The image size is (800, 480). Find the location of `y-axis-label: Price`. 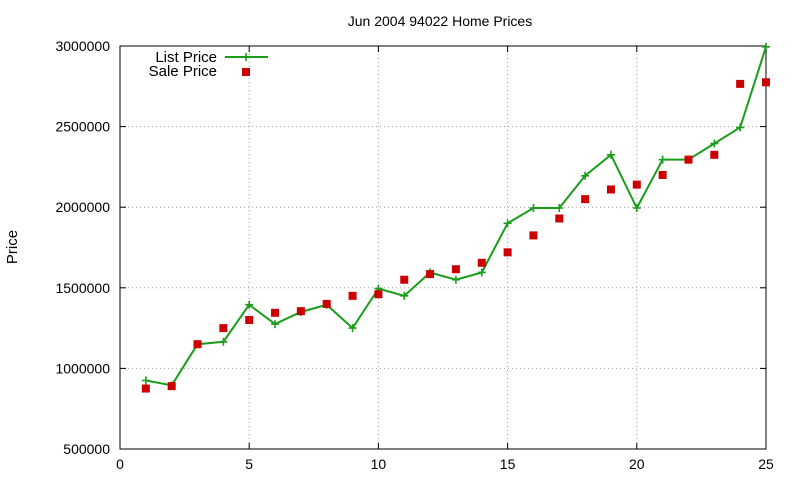

y-axis-label: Price is located at coordinates (12, 247).